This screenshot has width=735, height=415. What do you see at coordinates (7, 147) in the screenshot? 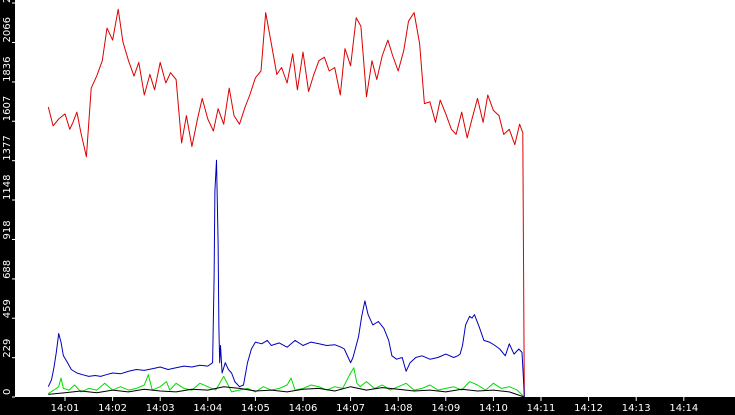
I see `y-tick-label: 1377` at bounding box center [7, 147].